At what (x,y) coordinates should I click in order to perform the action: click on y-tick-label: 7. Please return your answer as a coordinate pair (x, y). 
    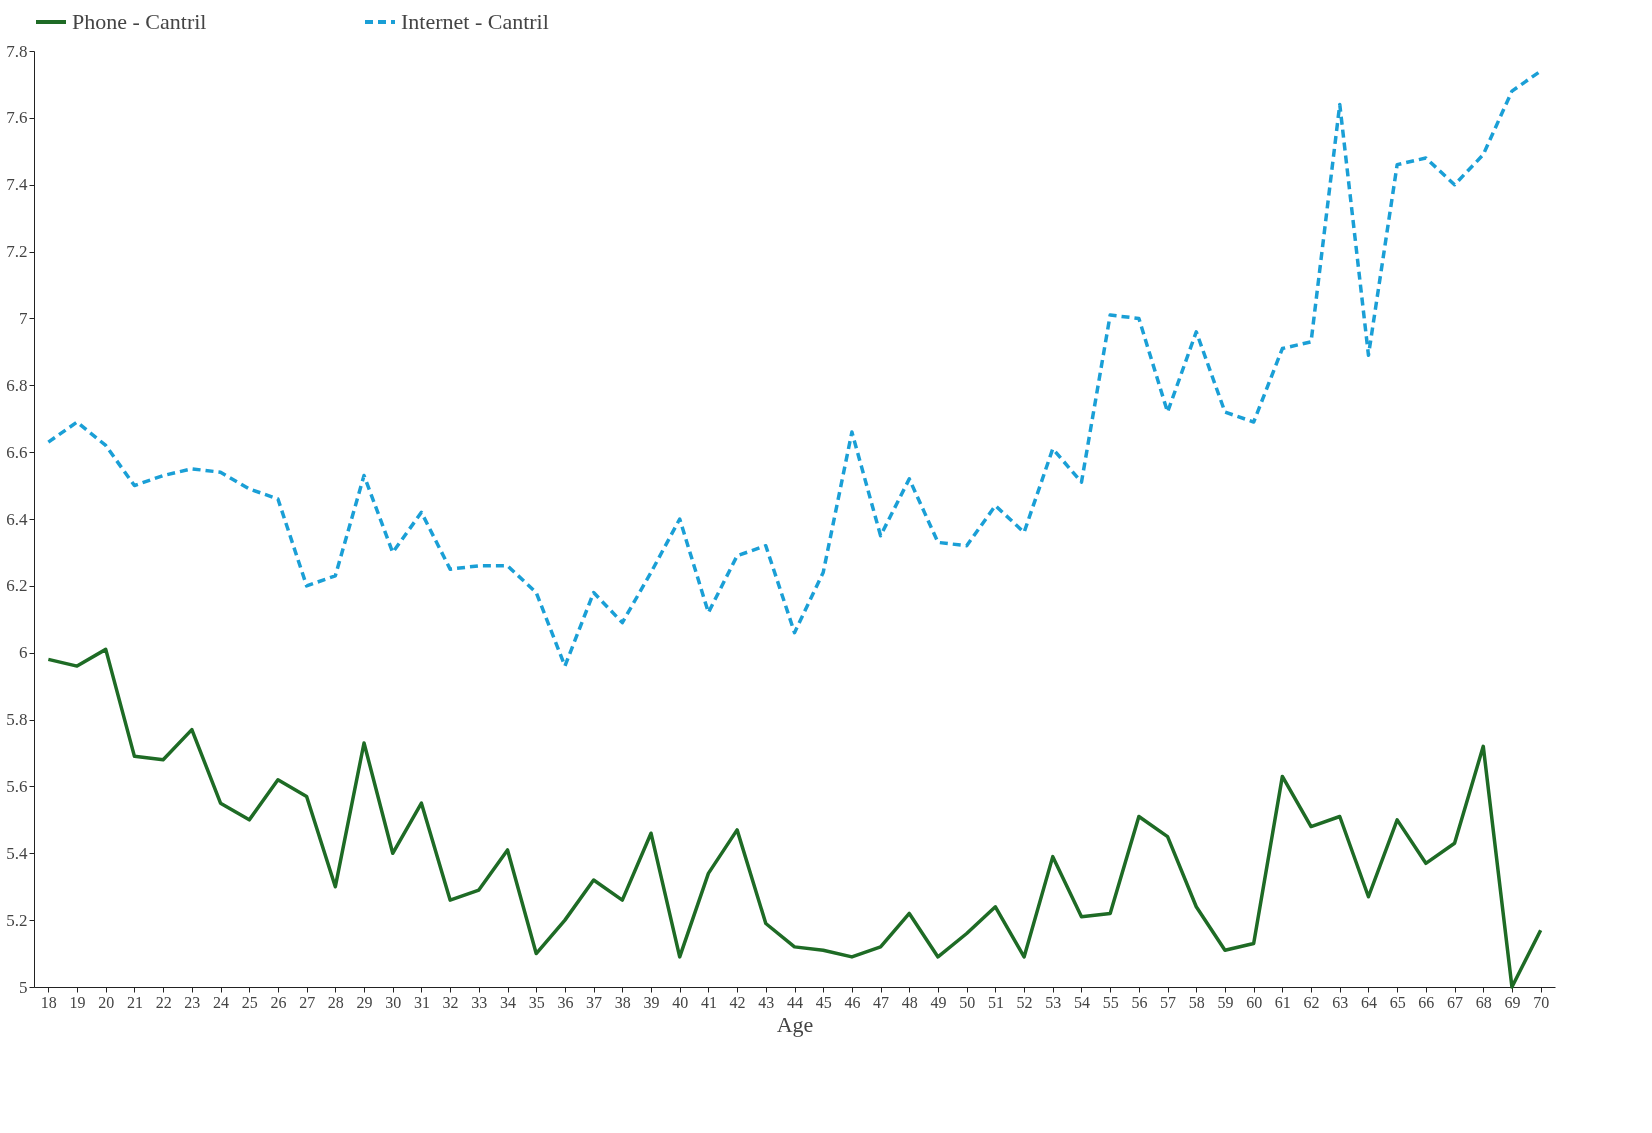
    Looking at the image, I should click on (23, 318).